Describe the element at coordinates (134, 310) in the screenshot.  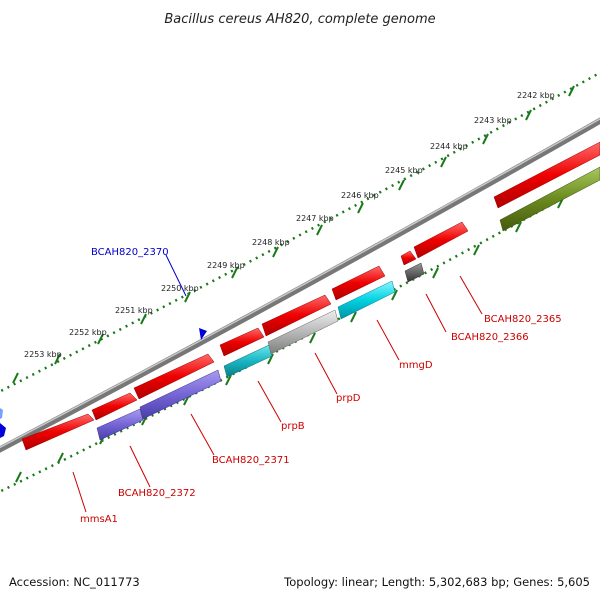
I see `tick-label-2251: 2251 kbp` at that location.